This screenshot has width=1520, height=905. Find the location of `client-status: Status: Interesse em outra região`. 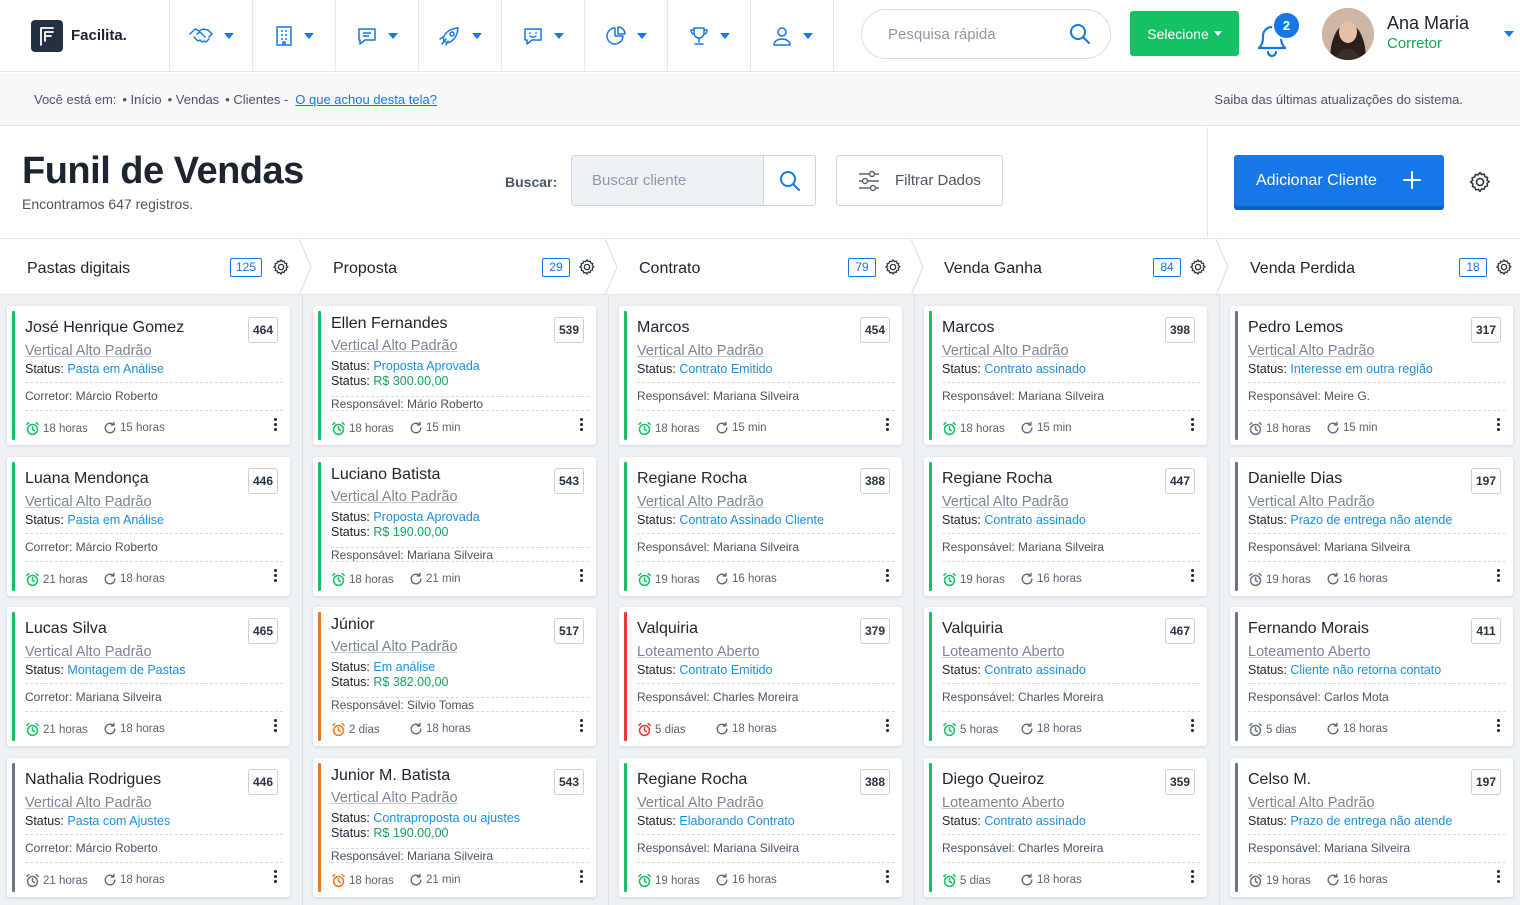

client-status: Status: Interesse em outra região is located at coordinates (1340, 369).